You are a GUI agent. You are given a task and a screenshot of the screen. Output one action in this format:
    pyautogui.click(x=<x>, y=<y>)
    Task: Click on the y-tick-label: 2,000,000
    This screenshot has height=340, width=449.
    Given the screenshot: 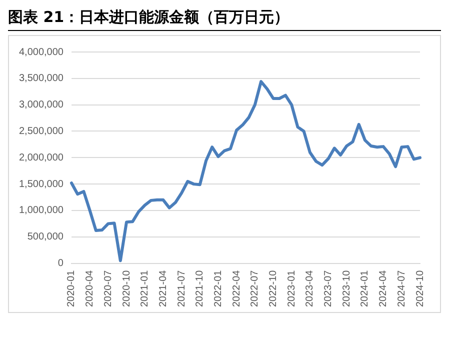 What is the action you would take?
    pyautogui.click(x=41, y=158)
    